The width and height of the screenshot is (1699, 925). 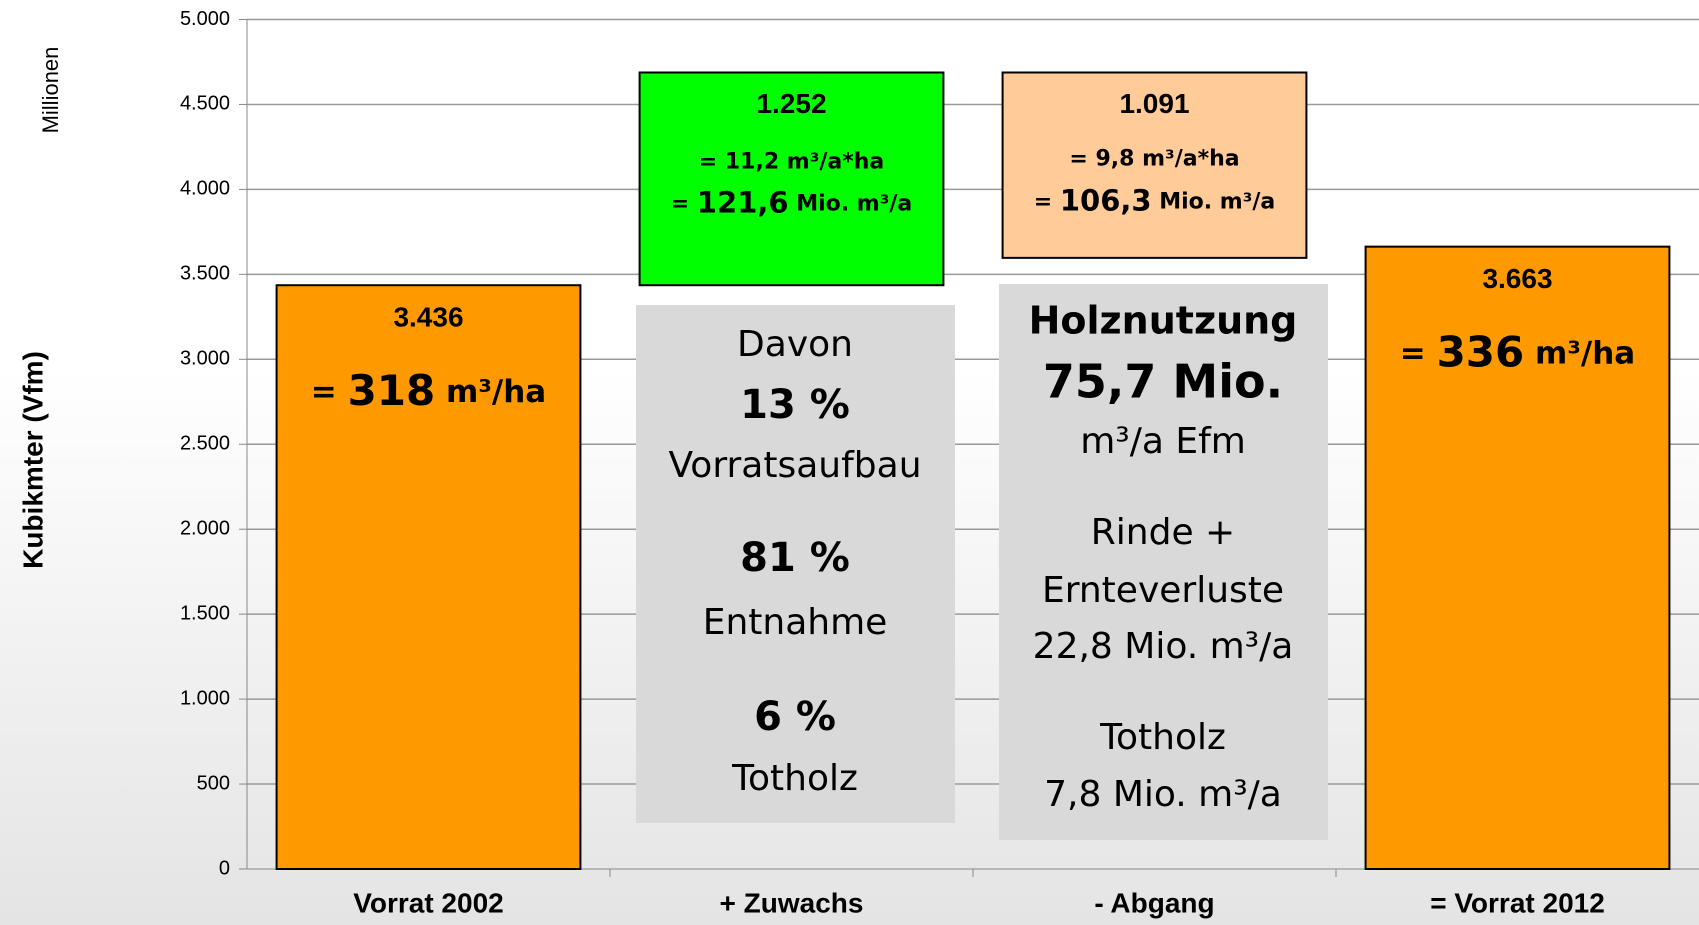 What do you see at coordinates (795, 558) in the screenshot?
I see `annotation-text: 81 %` at bounding box center [795, 558].